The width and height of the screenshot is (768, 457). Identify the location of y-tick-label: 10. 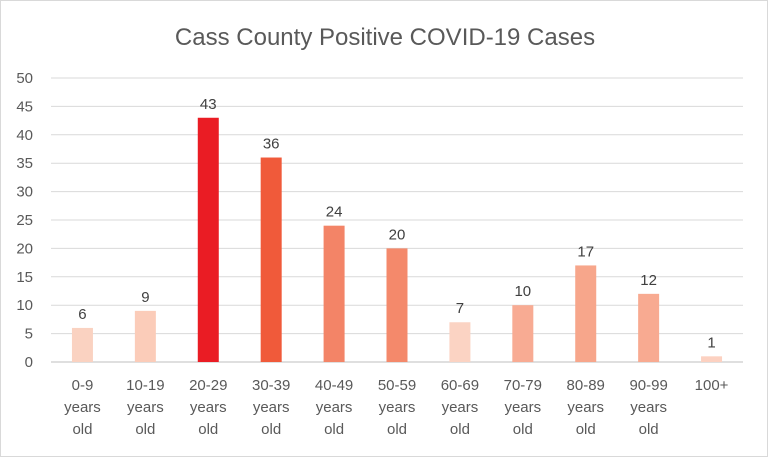
(24, 305).